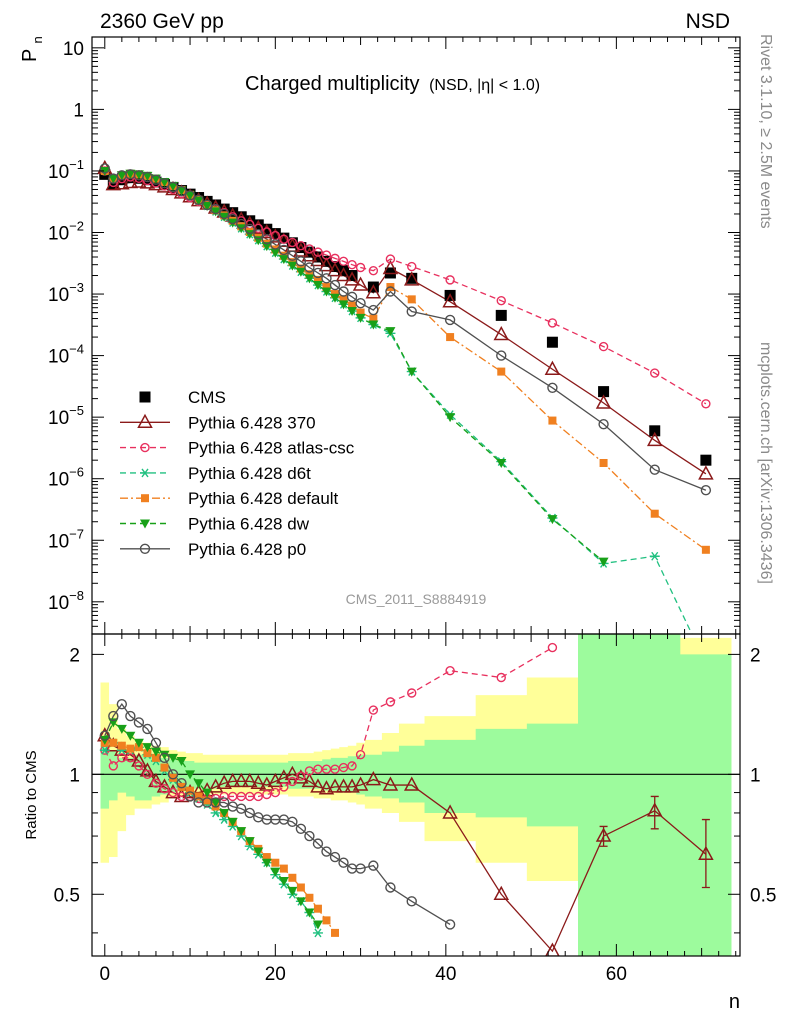 This screenshot has width=786, height=1024. What do you see at coordinates (67, 895) in the screenshot?
I see `ratio-tick-label-left: 0.5` at bounding box center [67, 895].